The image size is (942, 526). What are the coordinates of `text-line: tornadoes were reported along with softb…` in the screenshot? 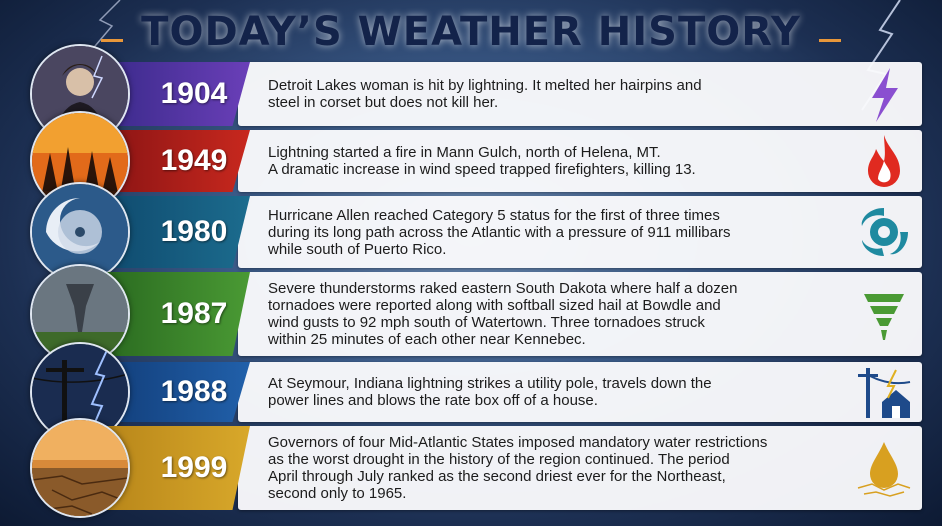 It's located at (494, 305).